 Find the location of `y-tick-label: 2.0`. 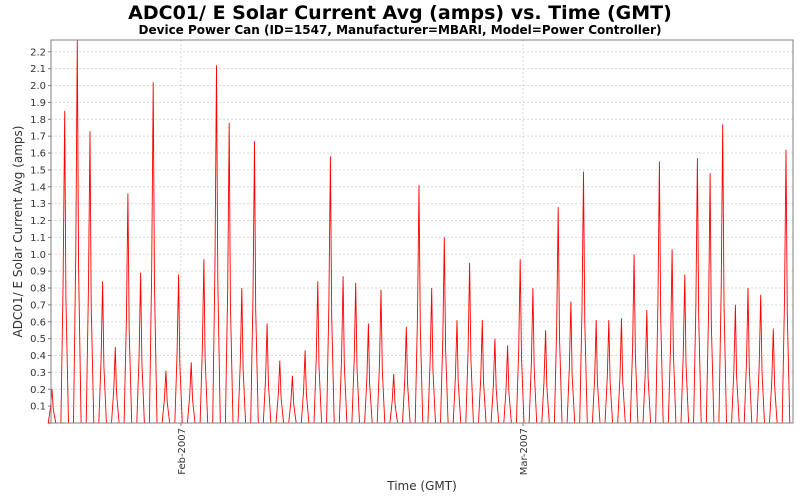

y-tick-label: 2.0 is located at coordinates (38, 86).